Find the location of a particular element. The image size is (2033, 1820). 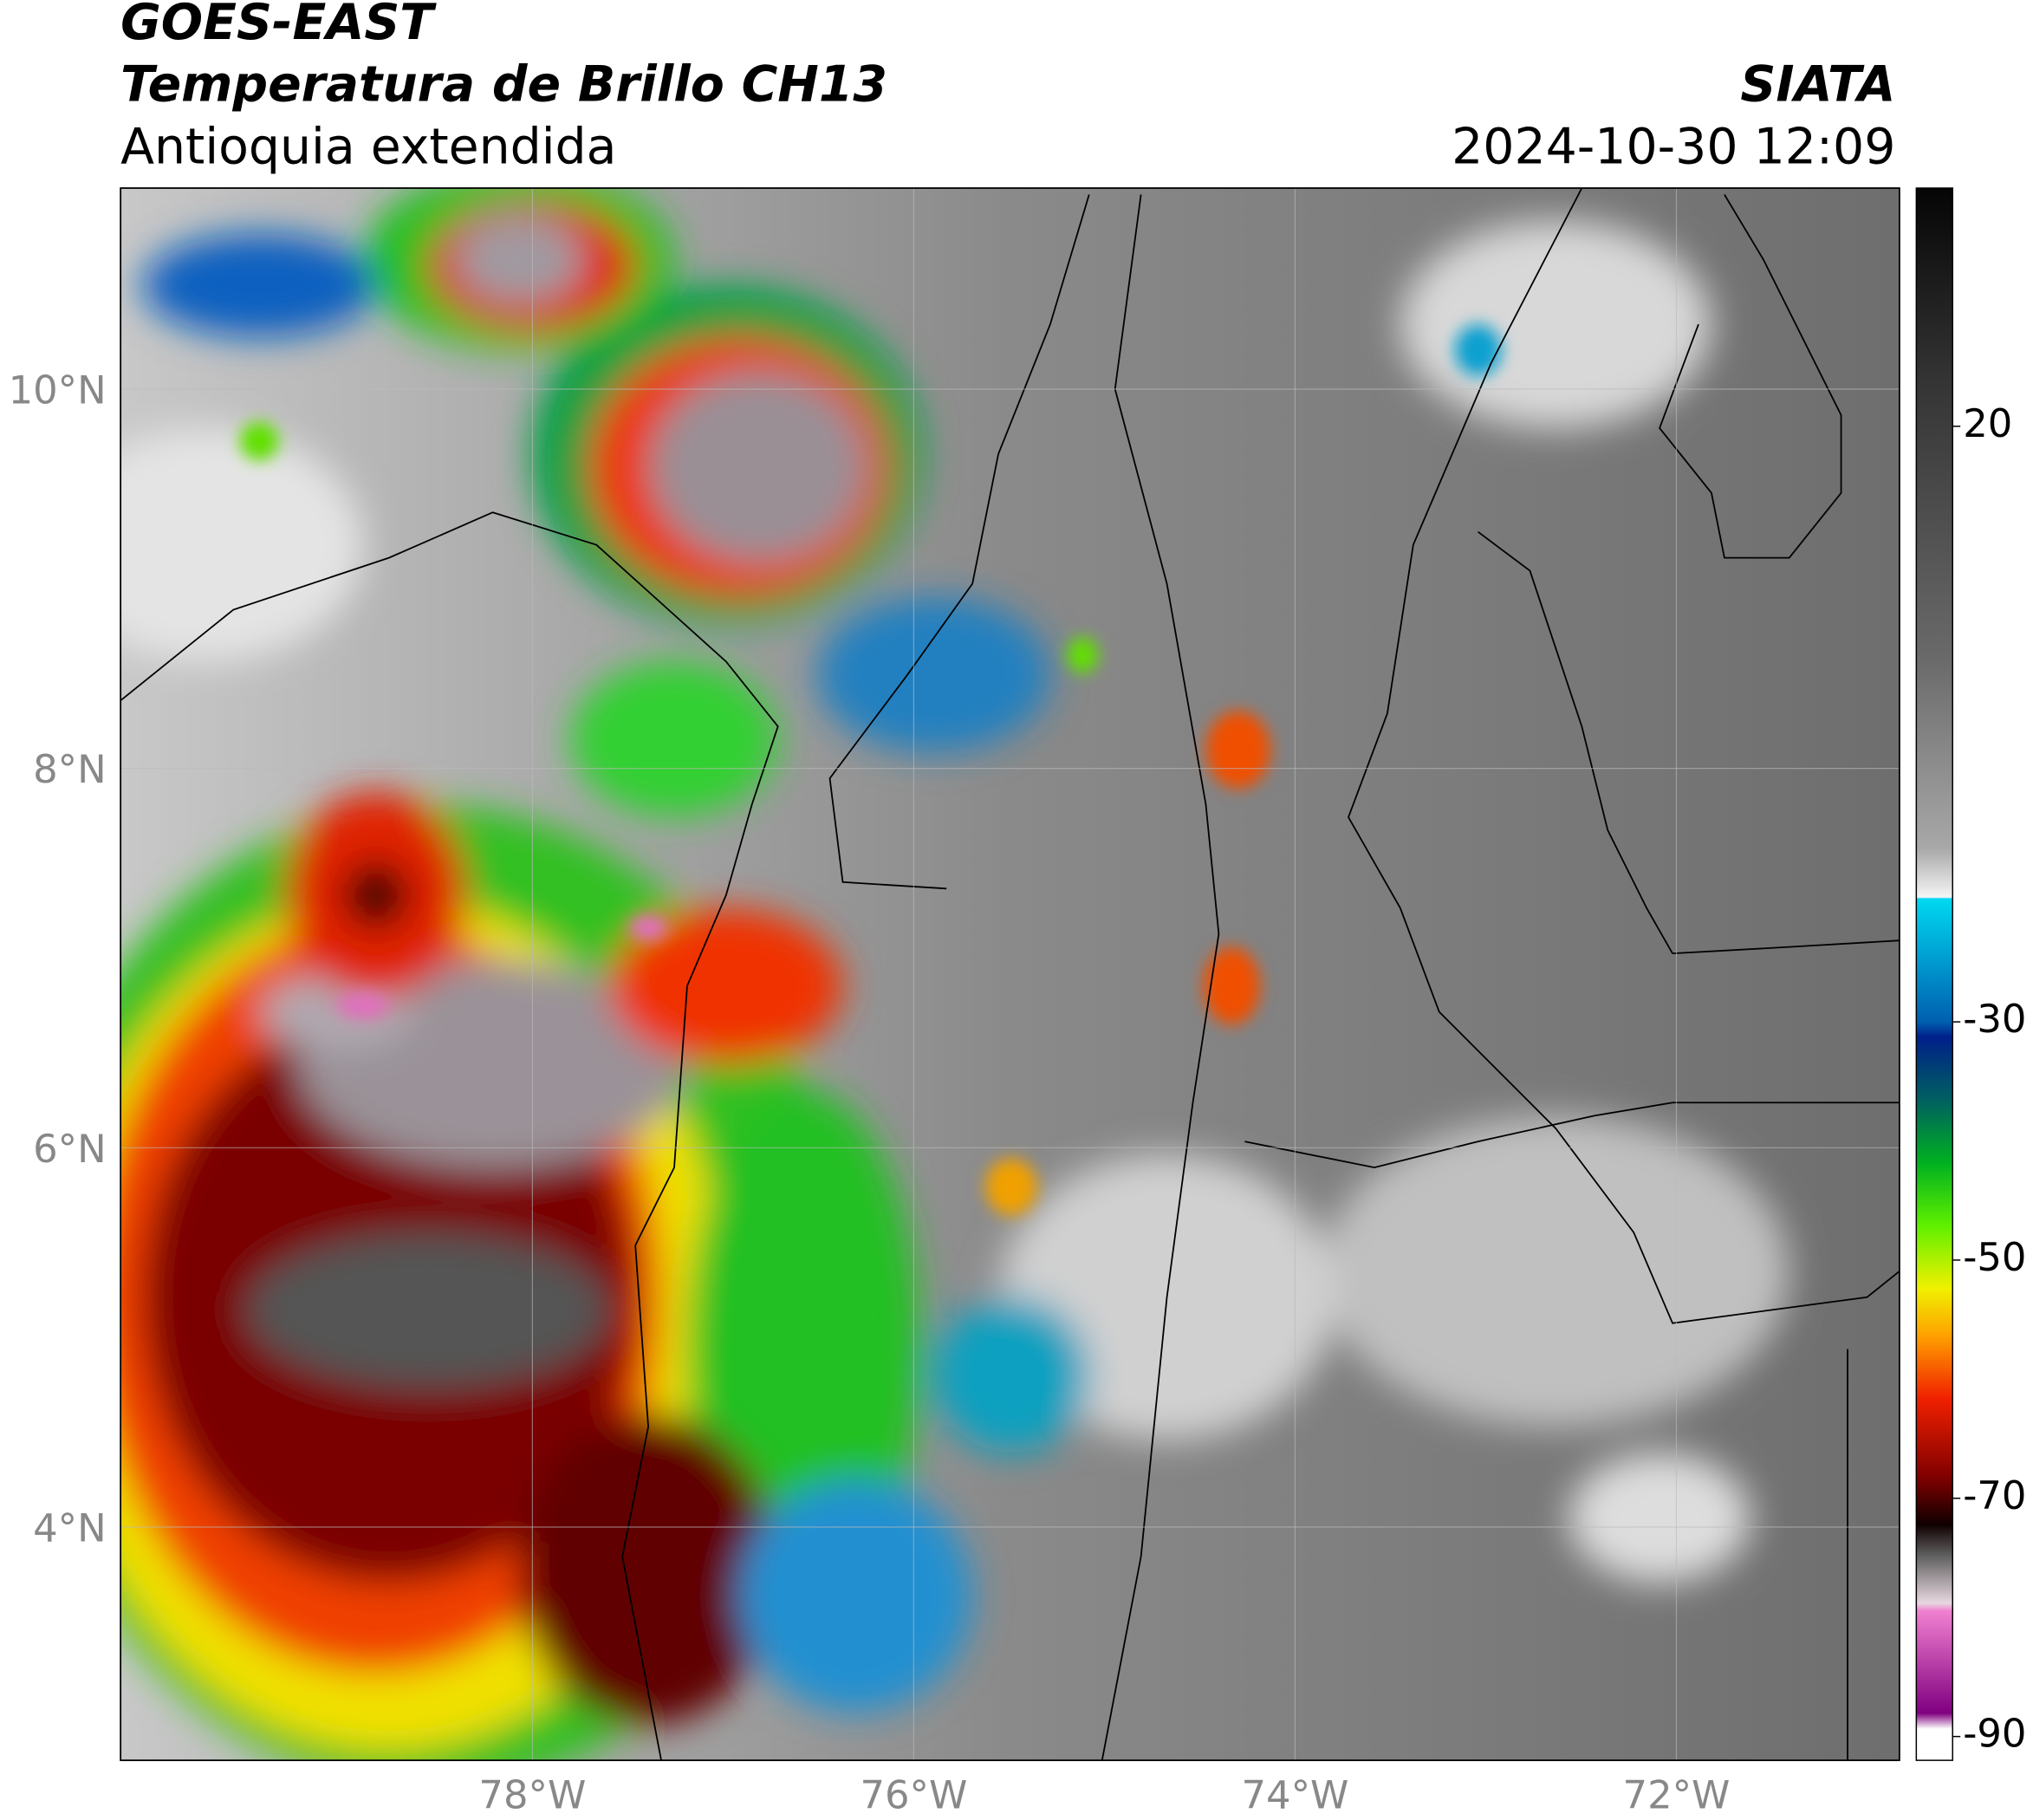

colorbar is located at coordinates (1934, 974).